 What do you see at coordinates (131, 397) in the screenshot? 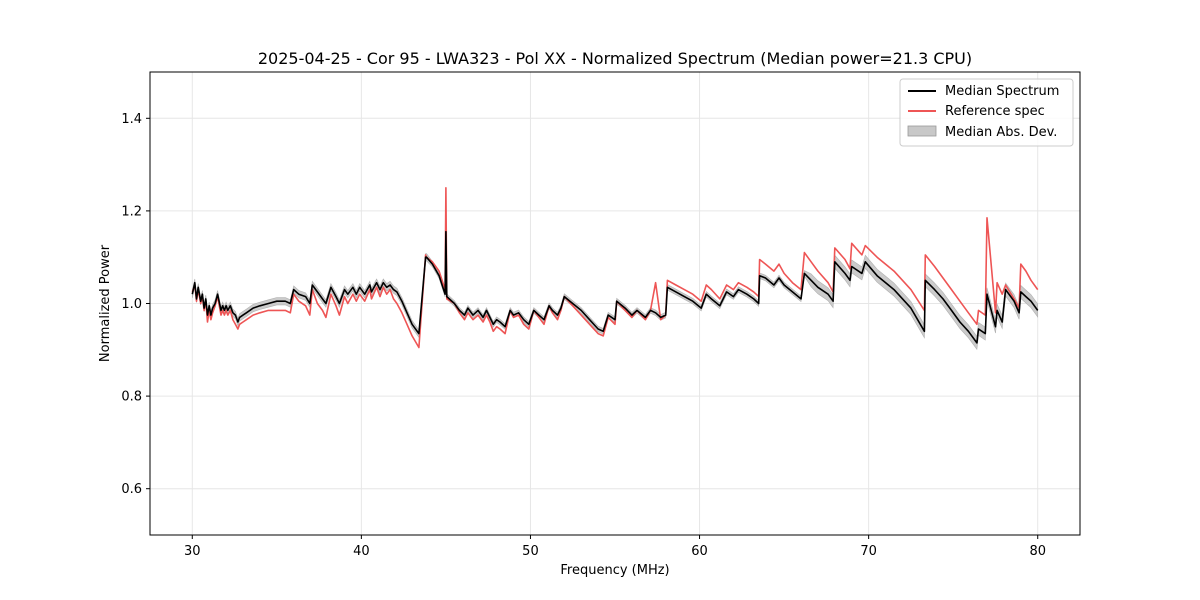
I see `y-tick-label: 0.8` at bounding box center [131, 397].